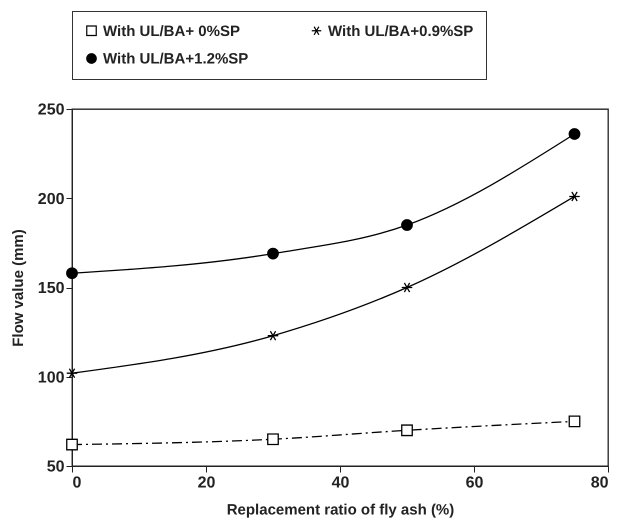 The width and height of the screenshot is (623, 527). What do you see at coordinates (51, 110) in the screenshot?
I see `y-tick-label: 250` at bounding box center [51, 110].